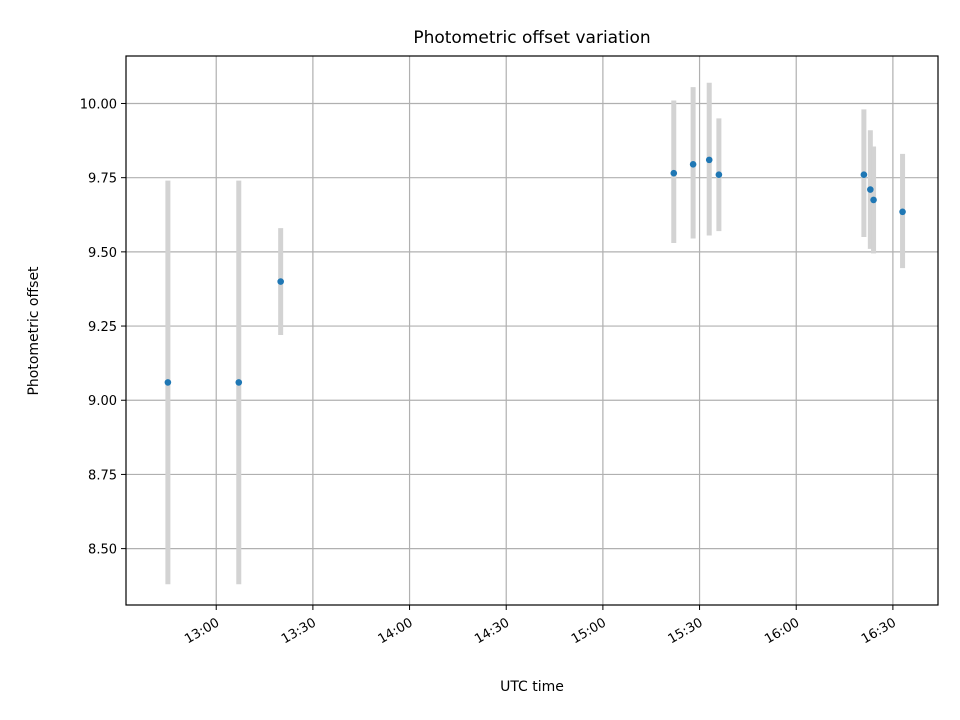 The height and width of the screenshot is (720, 960). I want to click on x-tick-label: 16:00, so click(782, 631).